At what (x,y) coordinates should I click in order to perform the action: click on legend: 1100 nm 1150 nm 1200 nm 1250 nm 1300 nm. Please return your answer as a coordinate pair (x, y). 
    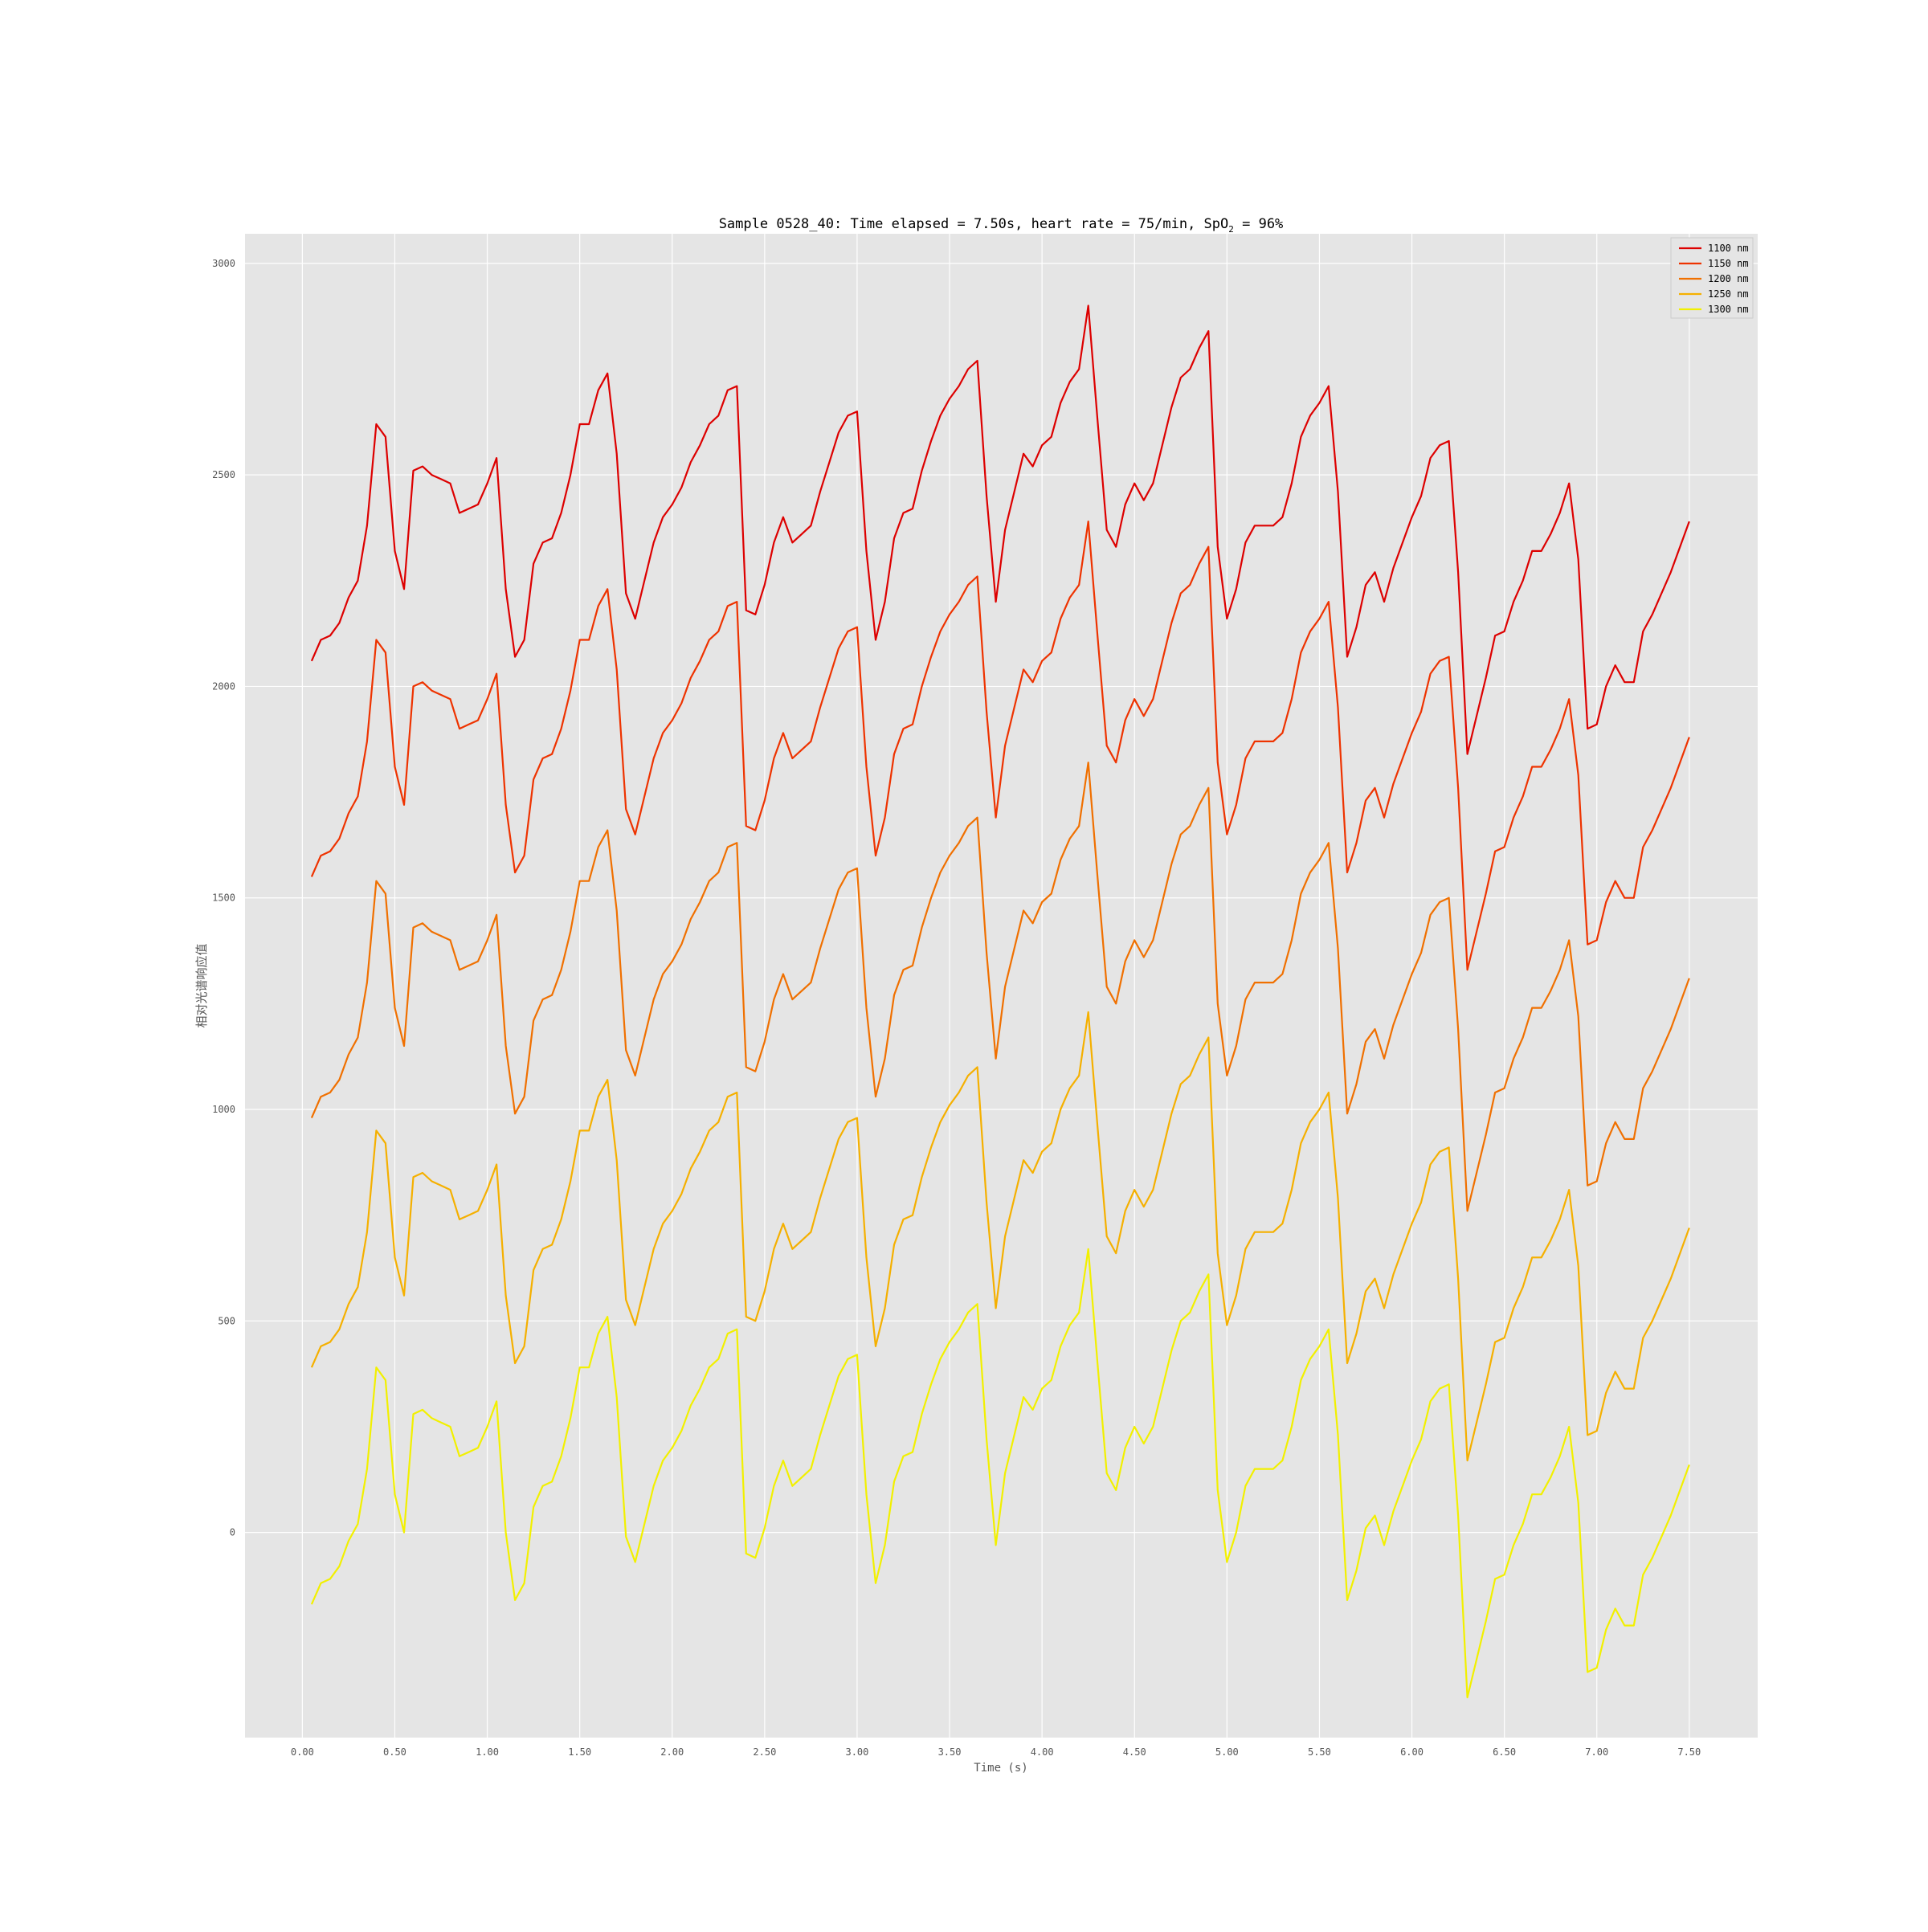
    Looking at the image, I should click on (1712, 278).